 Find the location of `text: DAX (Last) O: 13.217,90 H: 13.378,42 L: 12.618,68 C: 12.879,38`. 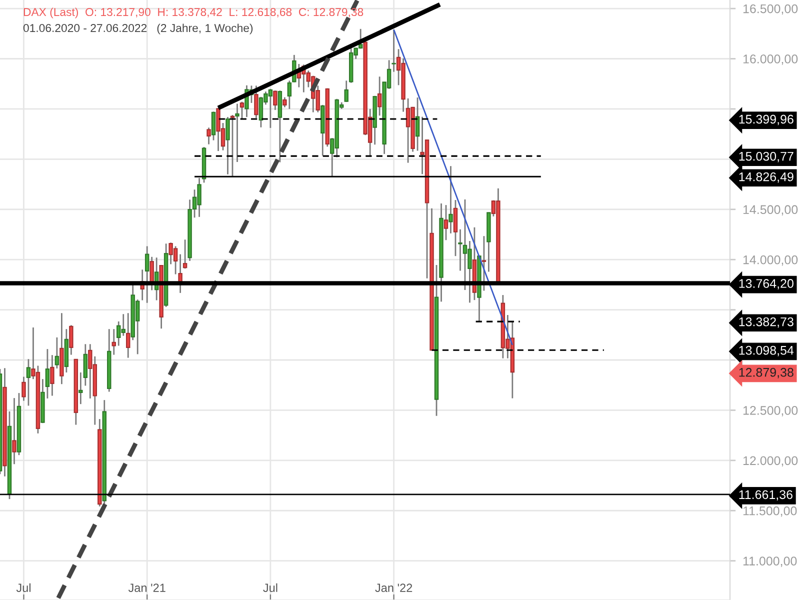

text: DAX (Last) O: 13.217,90 H: 13.378,42 L: 12.618,68 C: 12.879,38 is located at coordinates (194, 13).